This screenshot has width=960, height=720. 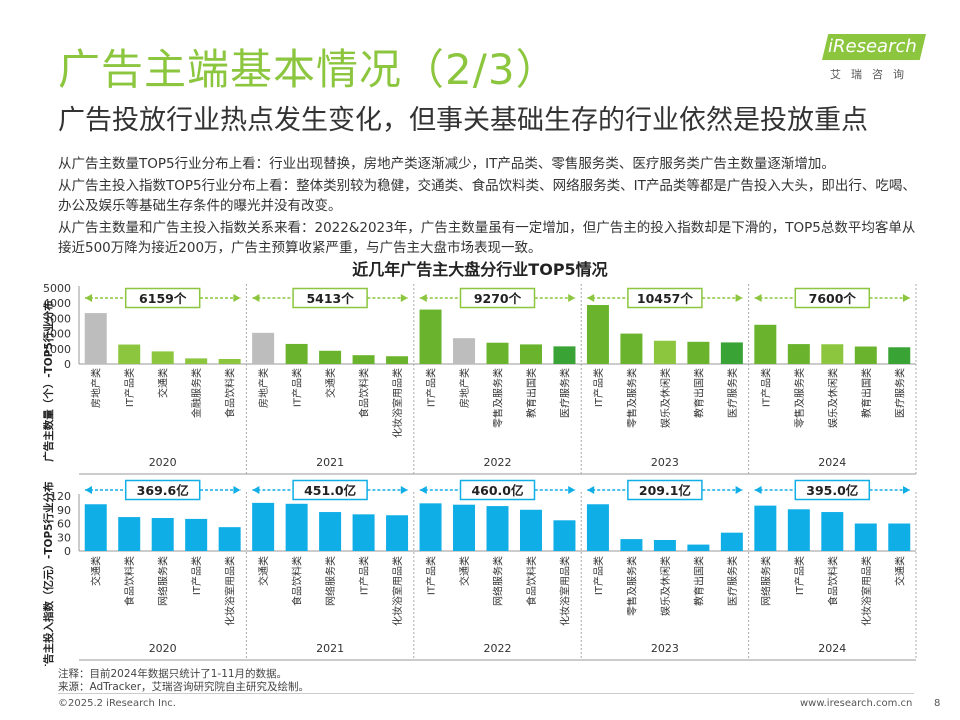 What do you see at coordinates (665, 490) in the screenshot?
I see `total-label: 209.1亿` at bounding box center [665, 490].